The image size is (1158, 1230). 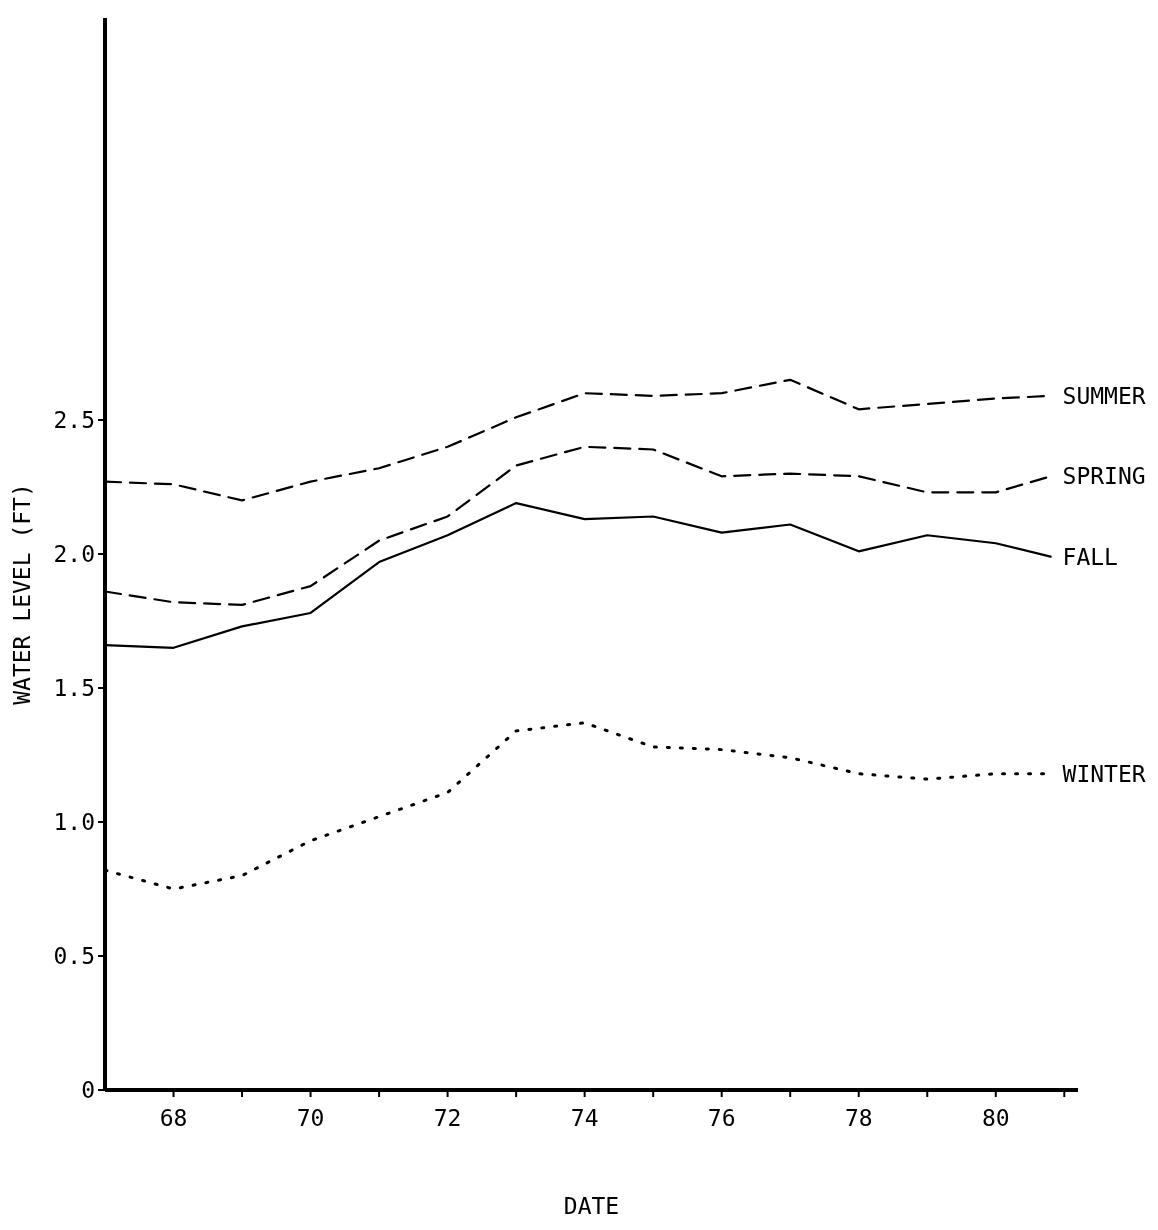 What do you see at coordinates (88, 1090) in the screenshot?
I see `y-tick-label: 0` at bounding box center [88, 1090].